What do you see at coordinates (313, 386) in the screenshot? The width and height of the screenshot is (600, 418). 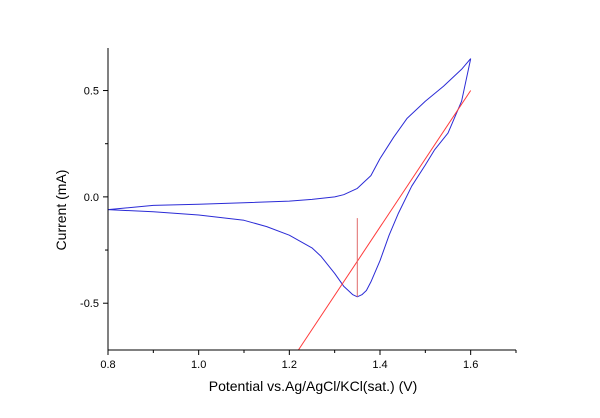 I see `x-axis-title: Potential vs.Ag/AgCl/KCl(sat.) (V)` at bounding box center [313, 386].